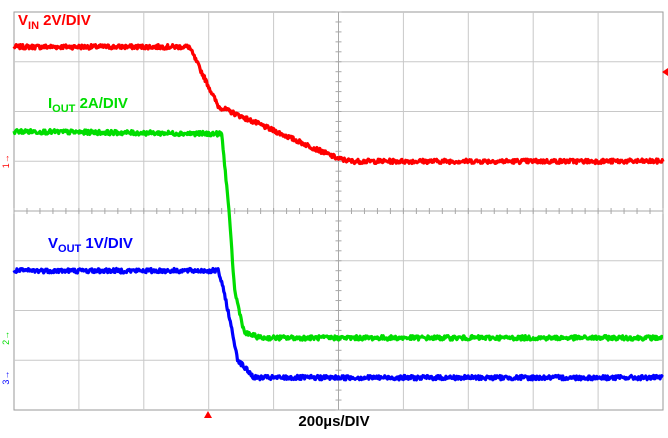  What do you see at coordinates (88, 105) in the screenshot?
I see `series-label-iout: IOUT 2A/DIV` at bounding box center [88, 105].